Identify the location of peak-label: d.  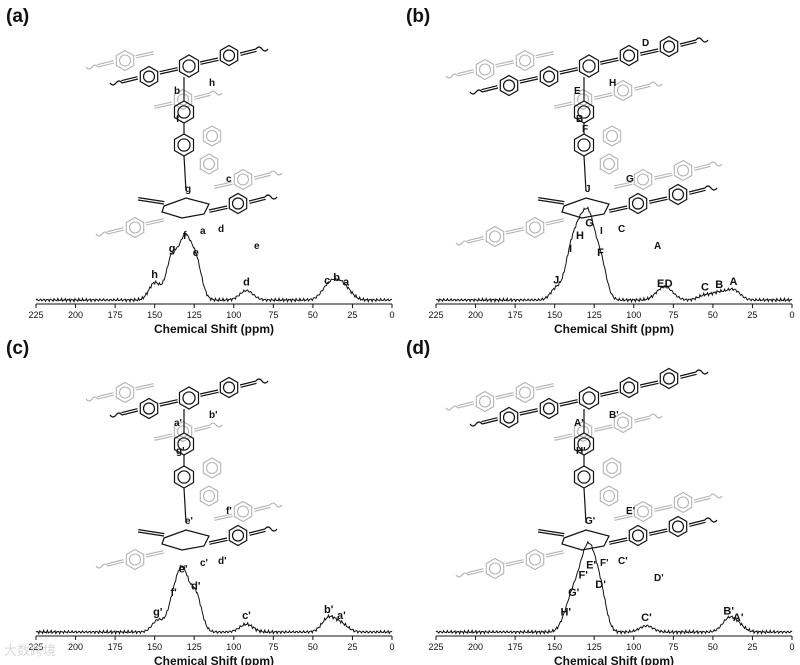
(246, 283).